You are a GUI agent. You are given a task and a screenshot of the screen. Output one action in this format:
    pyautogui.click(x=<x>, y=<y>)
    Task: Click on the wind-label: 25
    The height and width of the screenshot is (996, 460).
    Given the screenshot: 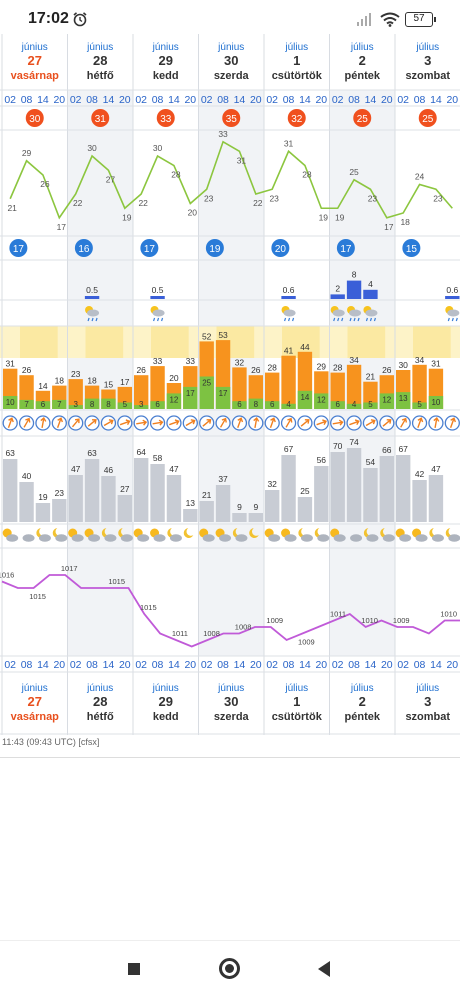 What is the action you would take?
    pyautogui.click(x=206, y=383)
    